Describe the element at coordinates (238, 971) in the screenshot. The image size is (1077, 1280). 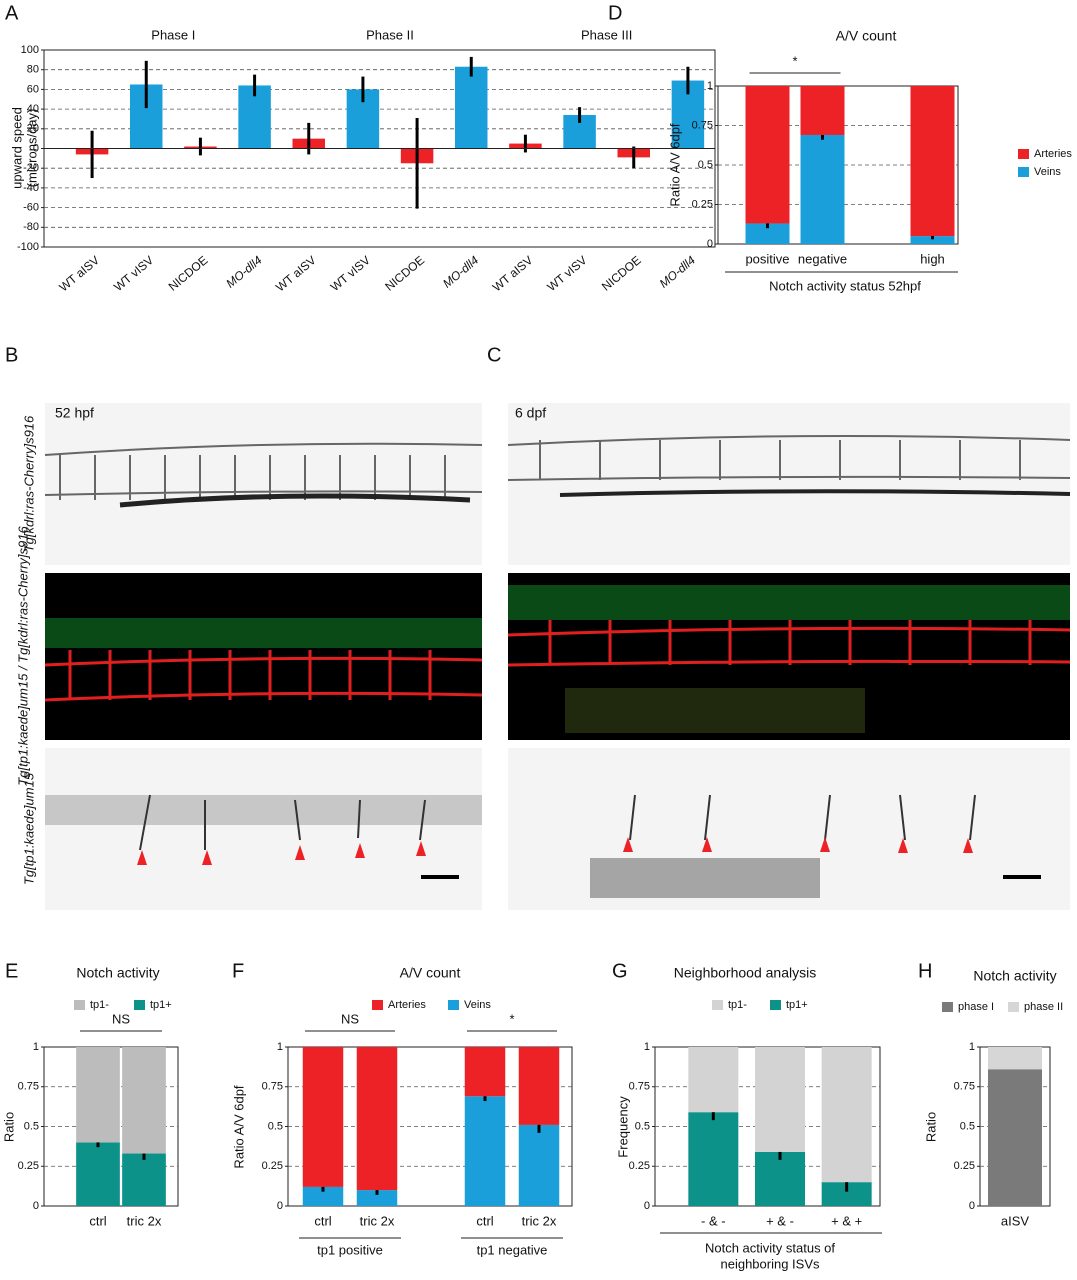
I see `panel-letter: F` at that location.